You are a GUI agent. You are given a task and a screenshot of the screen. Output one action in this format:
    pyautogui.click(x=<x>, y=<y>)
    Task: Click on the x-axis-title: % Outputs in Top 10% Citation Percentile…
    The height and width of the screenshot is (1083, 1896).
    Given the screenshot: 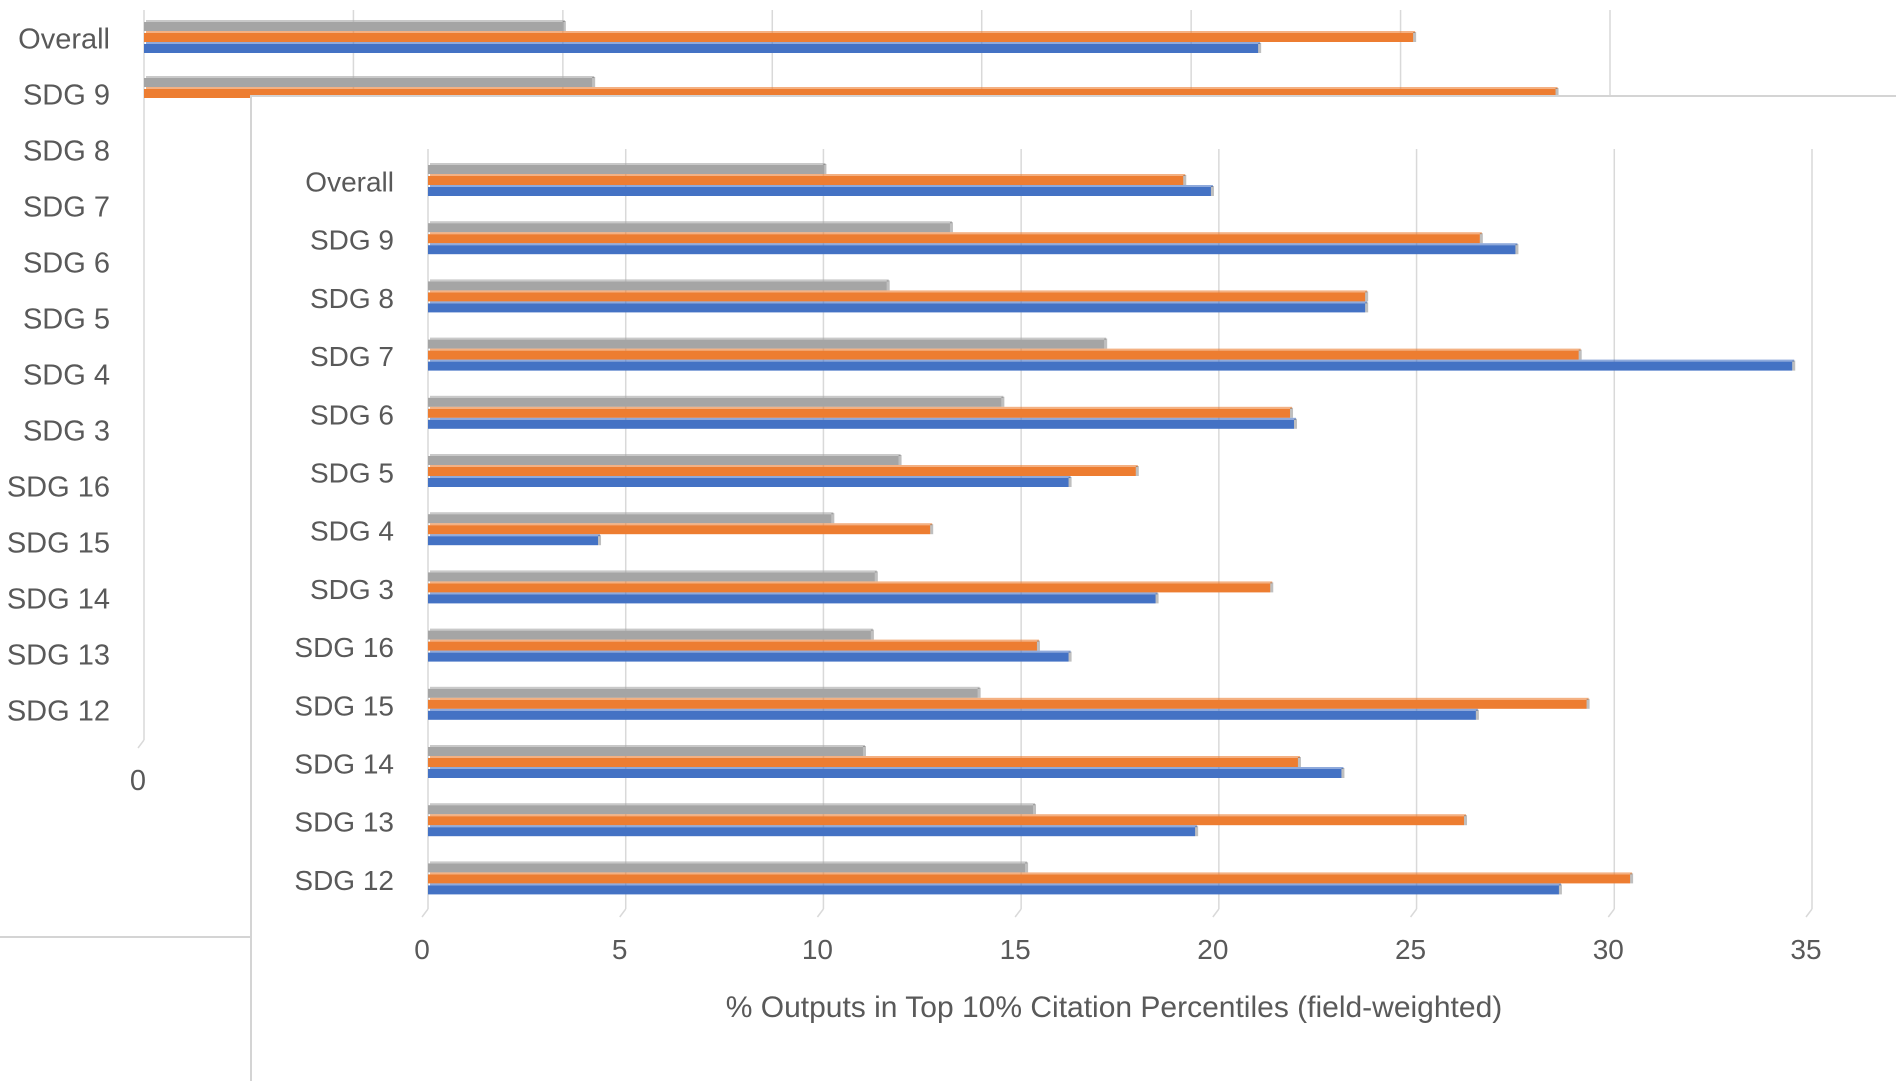 What is the action you would take?
    pyautogui.click(x=1114, y=1007)
    